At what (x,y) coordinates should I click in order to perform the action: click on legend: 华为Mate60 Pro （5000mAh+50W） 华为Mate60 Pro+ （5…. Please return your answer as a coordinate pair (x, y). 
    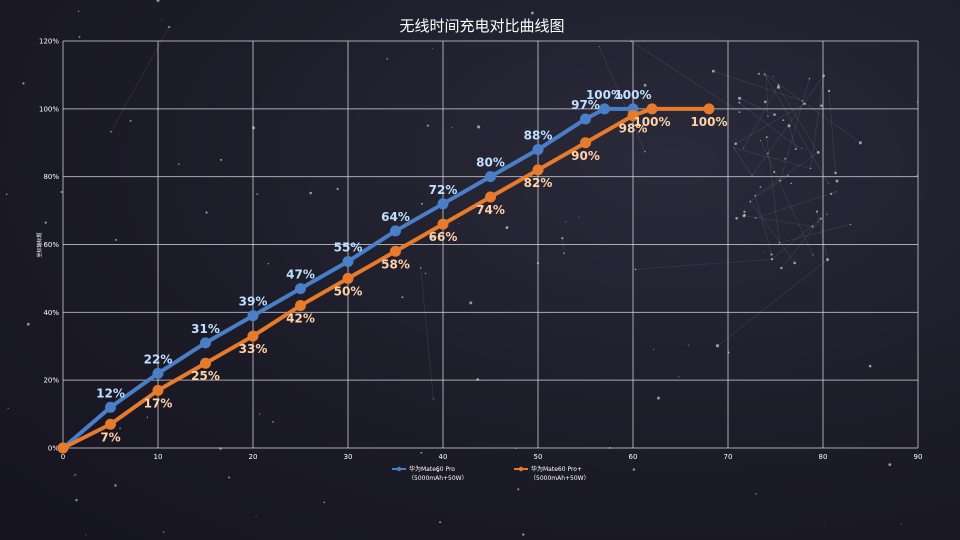
    Looking at the image, I should click on (491, 473).